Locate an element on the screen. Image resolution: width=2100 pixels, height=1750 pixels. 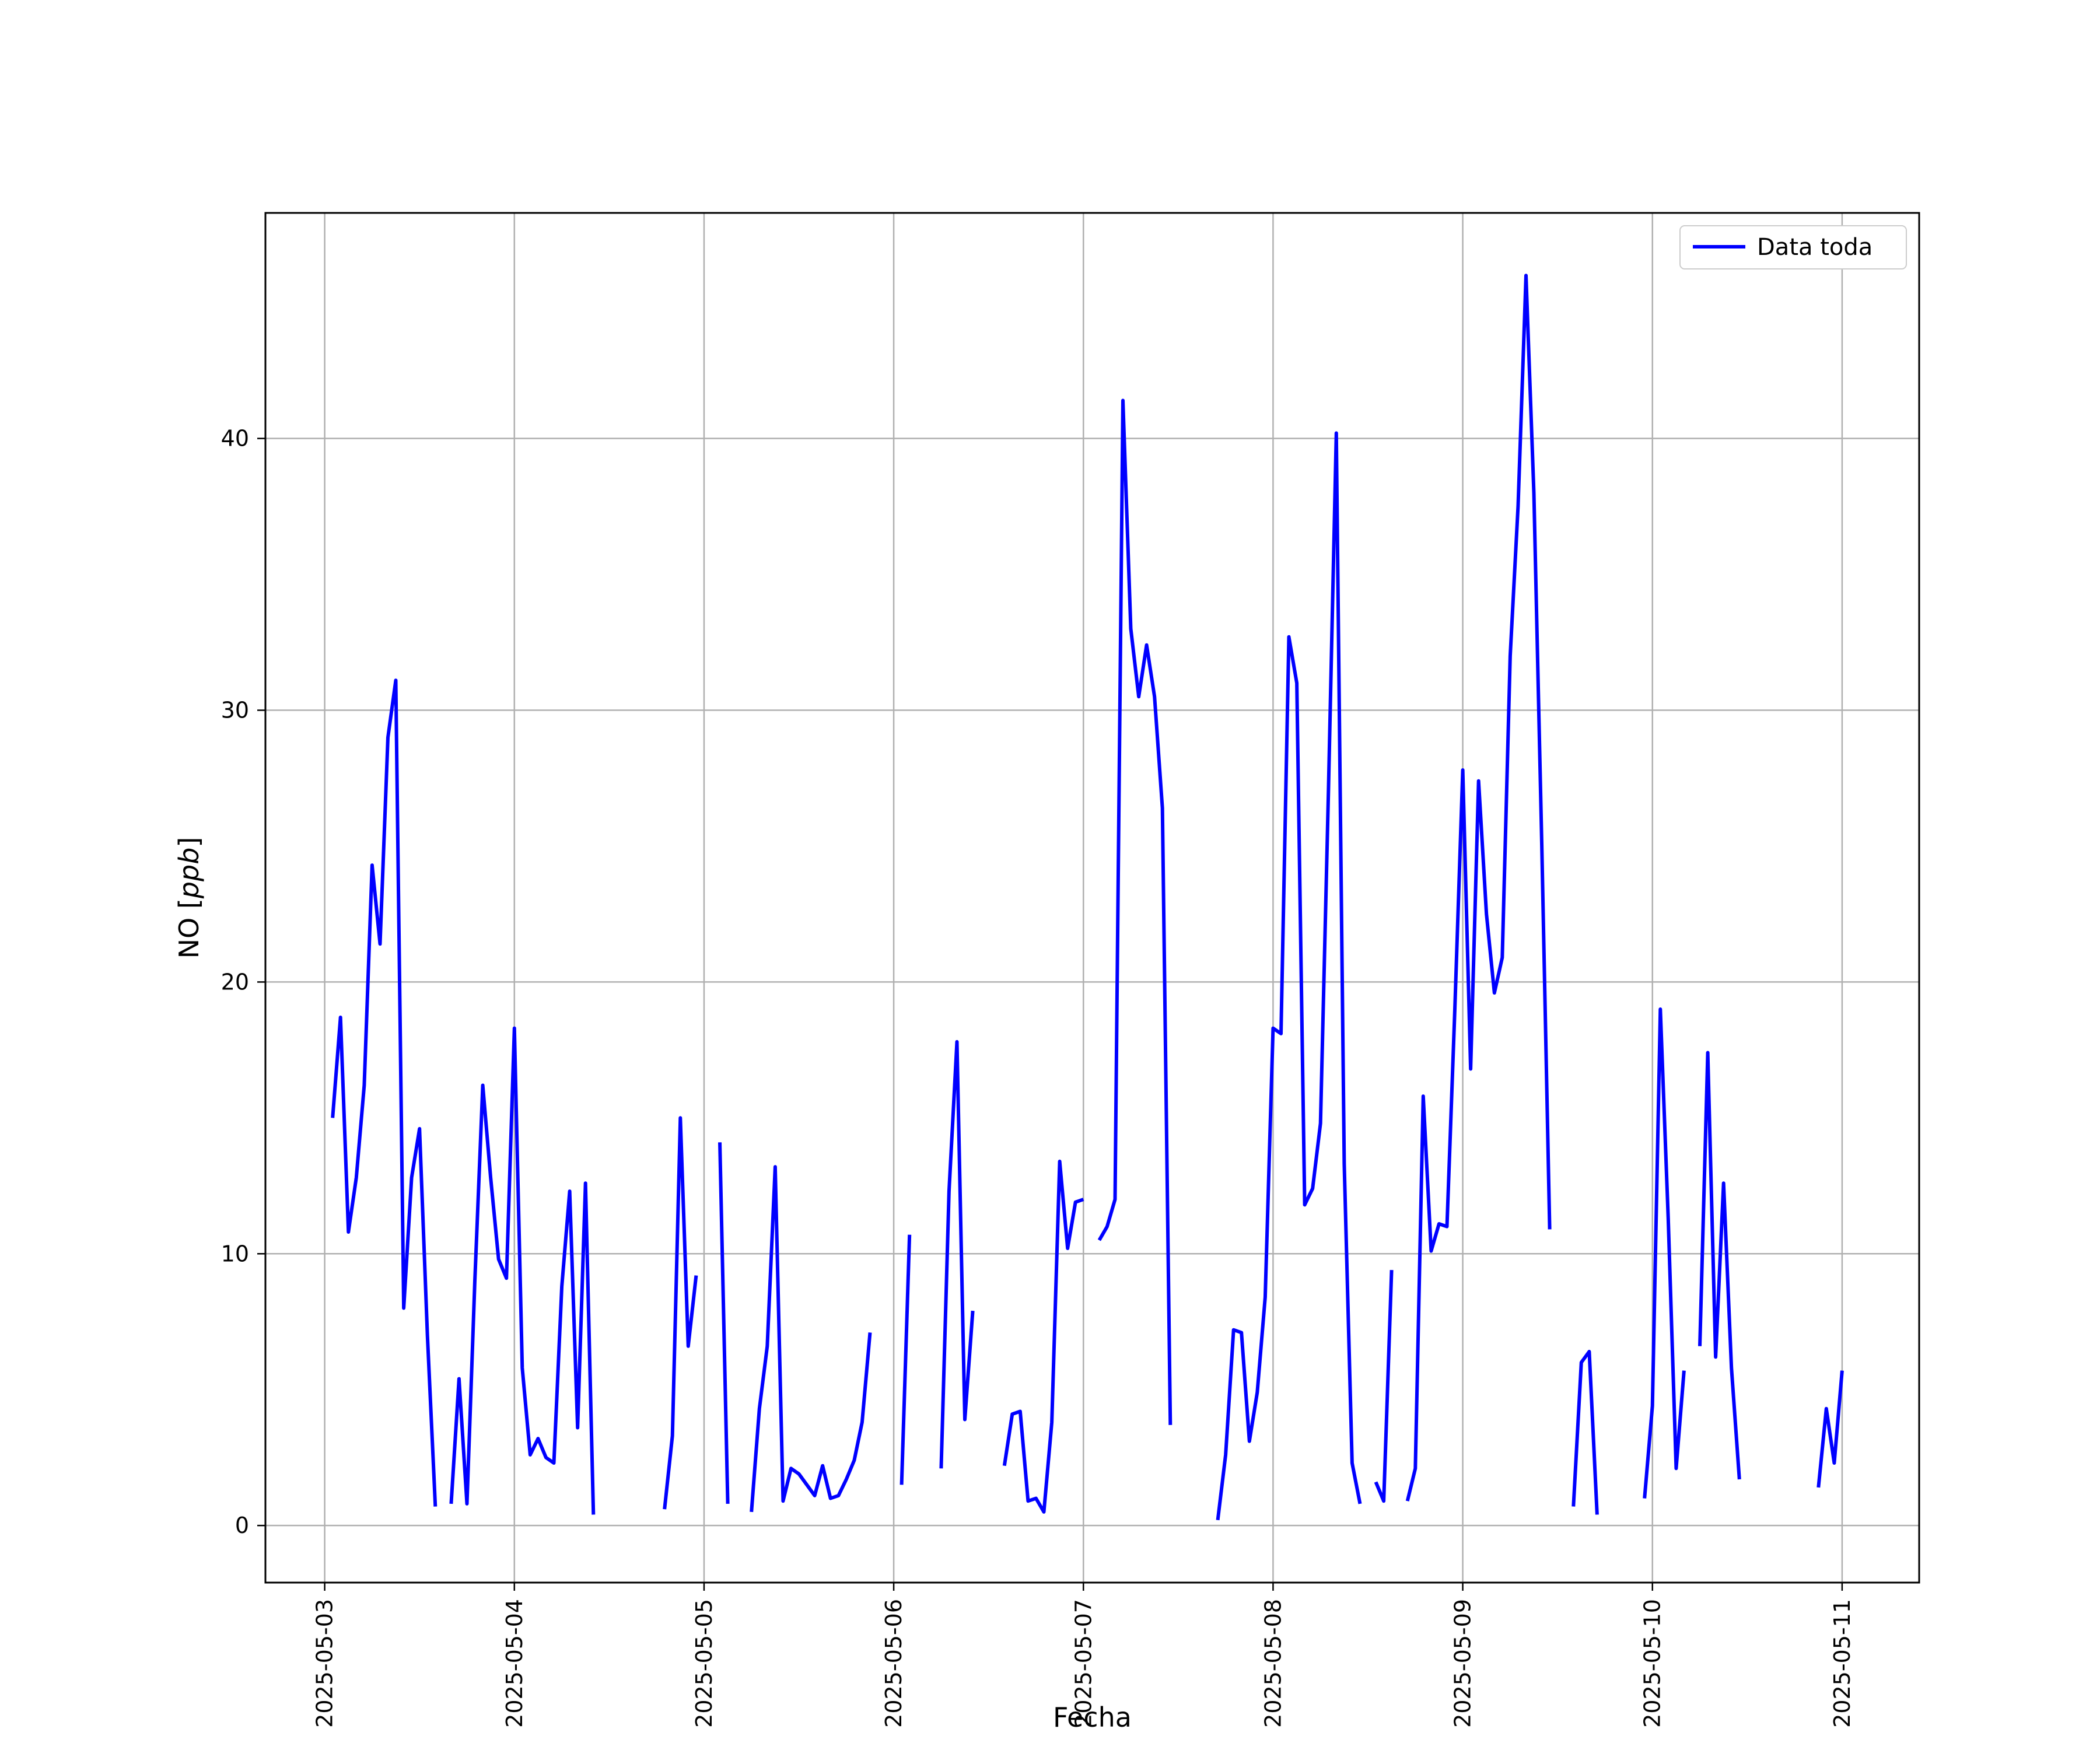
y-axis-title-unit: ppb is located at coordinates (189, 874).